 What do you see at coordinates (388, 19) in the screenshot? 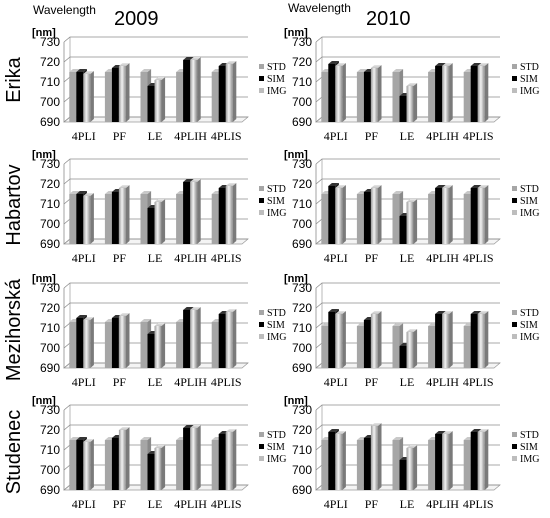
I see `year-2010-header: 2010` at bounding box center [388, 19].